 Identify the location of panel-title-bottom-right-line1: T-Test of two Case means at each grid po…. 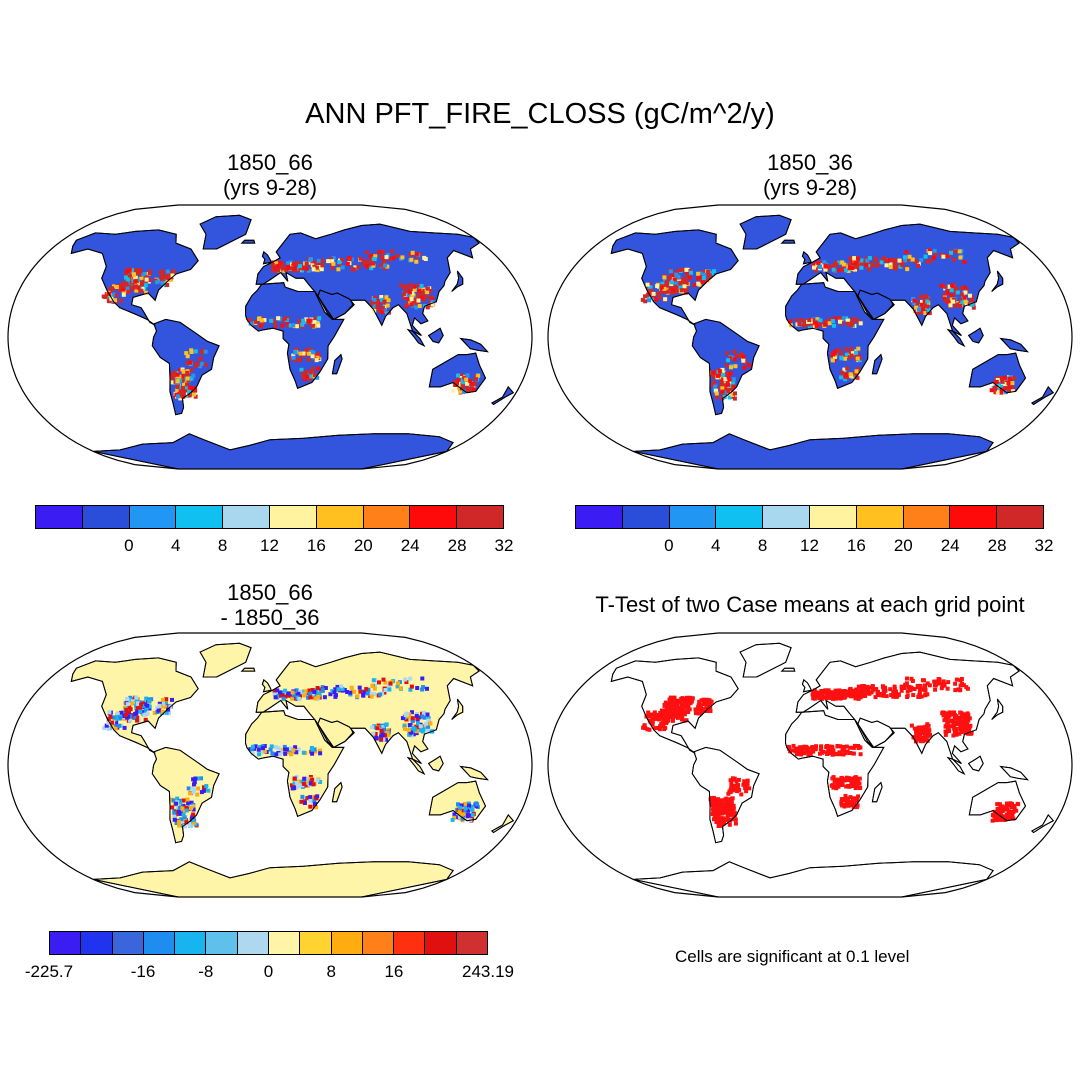
(810, 604).